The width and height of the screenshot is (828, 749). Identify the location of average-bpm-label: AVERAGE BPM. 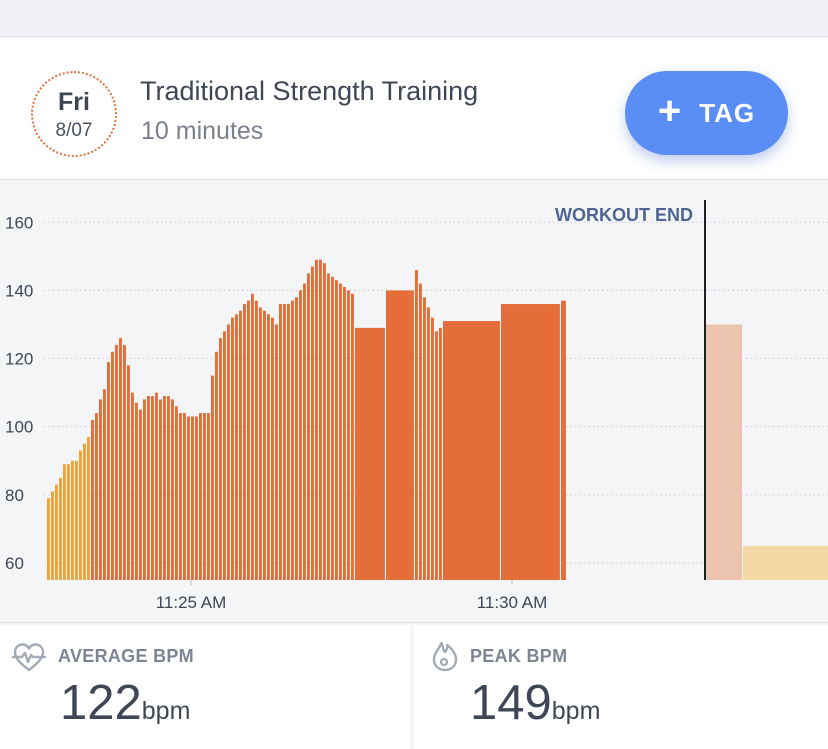
(126, 656).